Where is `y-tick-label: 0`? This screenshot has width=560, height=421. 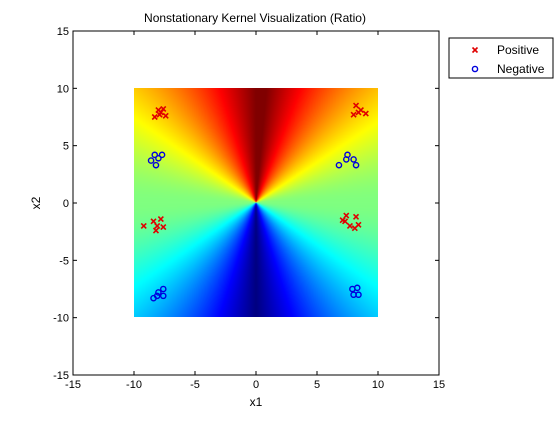
y-tick-label: 0 is located at coordinates (66, 204).